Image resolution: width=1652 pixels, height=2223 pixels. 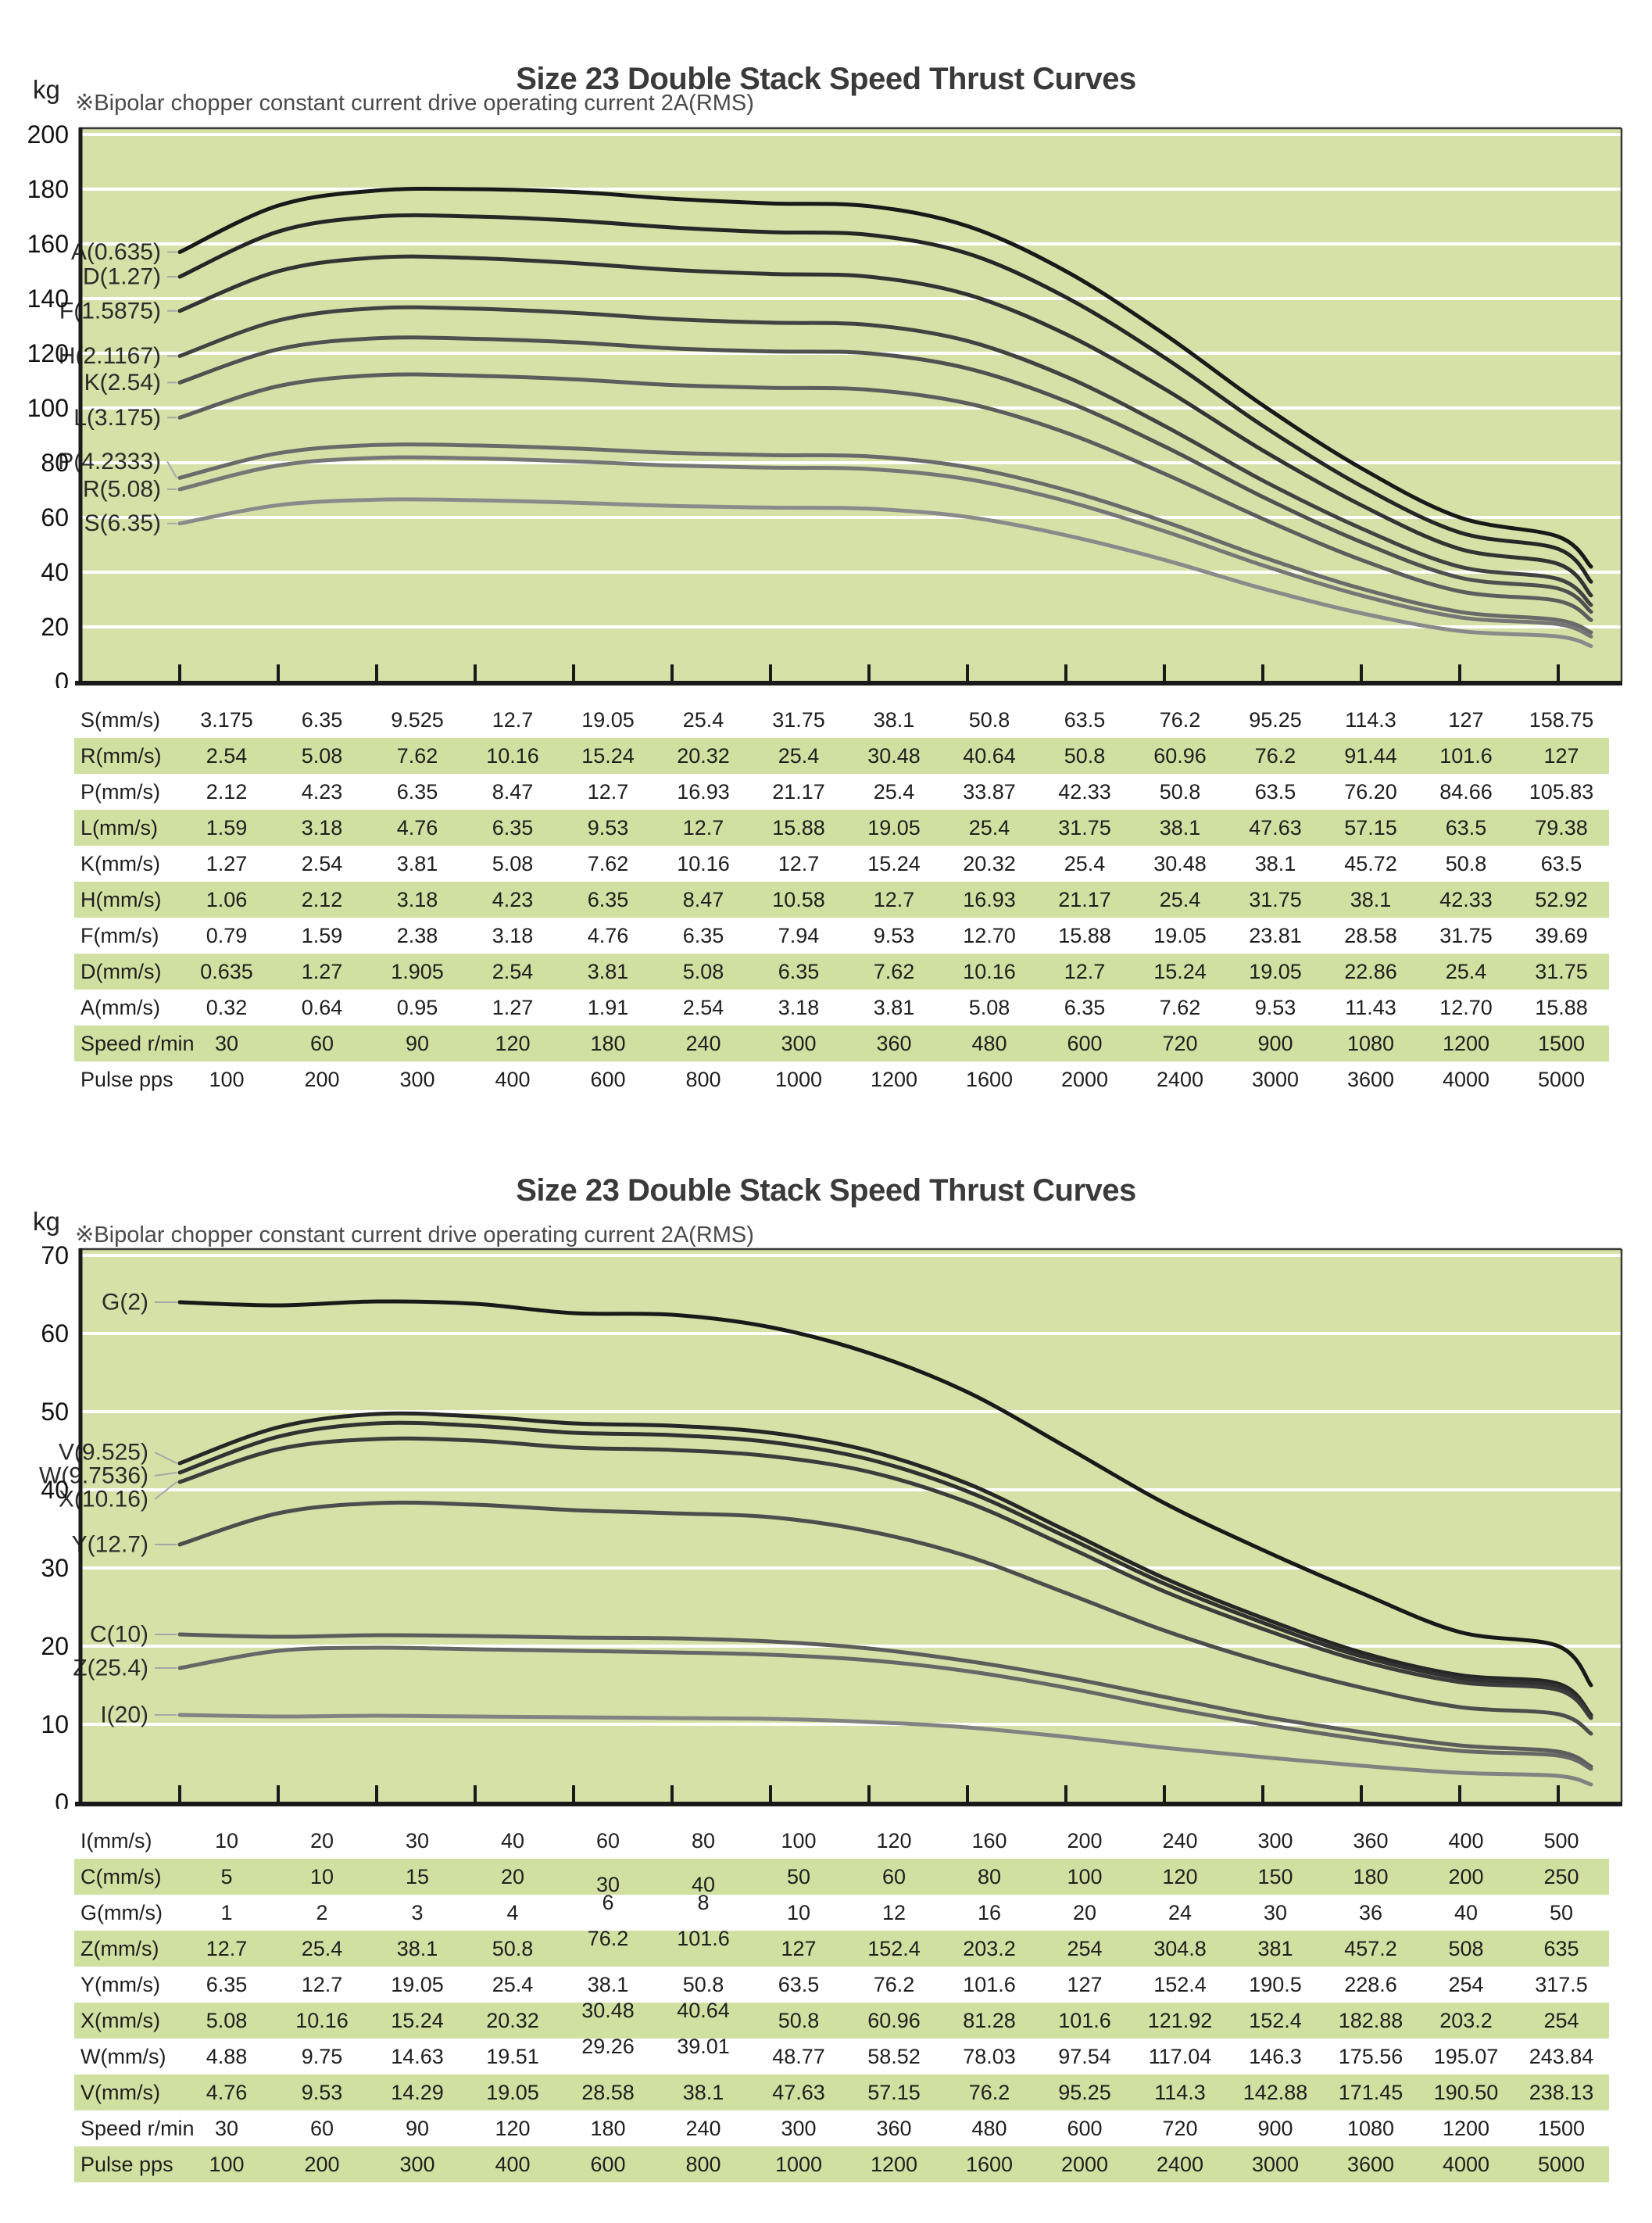 What do you see at coordinates (1466, 792) in the screenshot?
I see `table-cell: 84.66` at bounding box center [1466, 792].